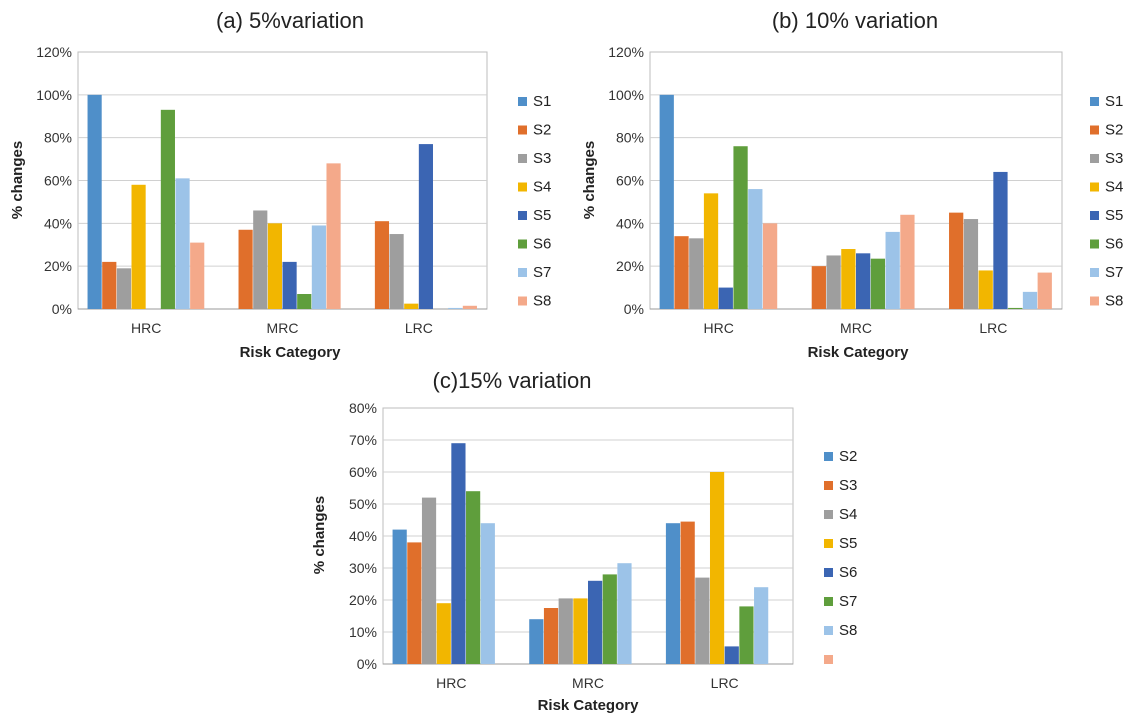  What do you see at coordinates (512, 380) in the screenshot?
I see `chart-title: (c)15% variation` at bounding box center [512, 380].